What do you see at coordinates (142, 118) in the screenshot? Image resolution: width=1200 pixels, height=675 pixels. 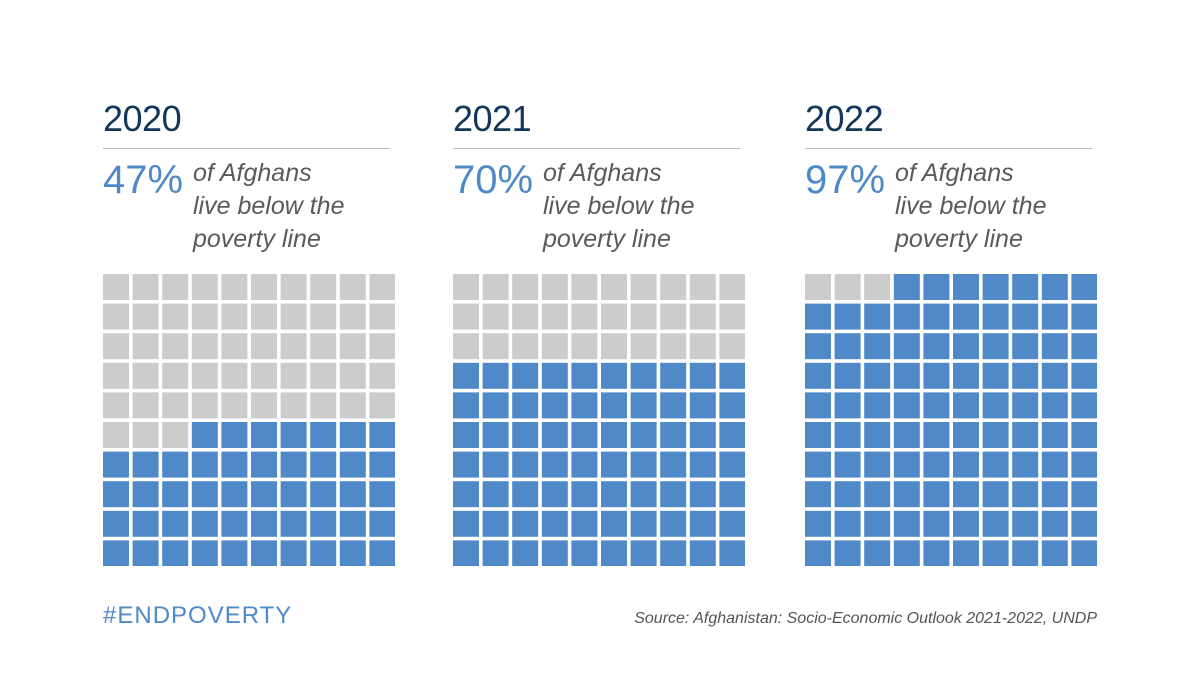 I see `panel-year: 2020` at bounding box center [142, 118].